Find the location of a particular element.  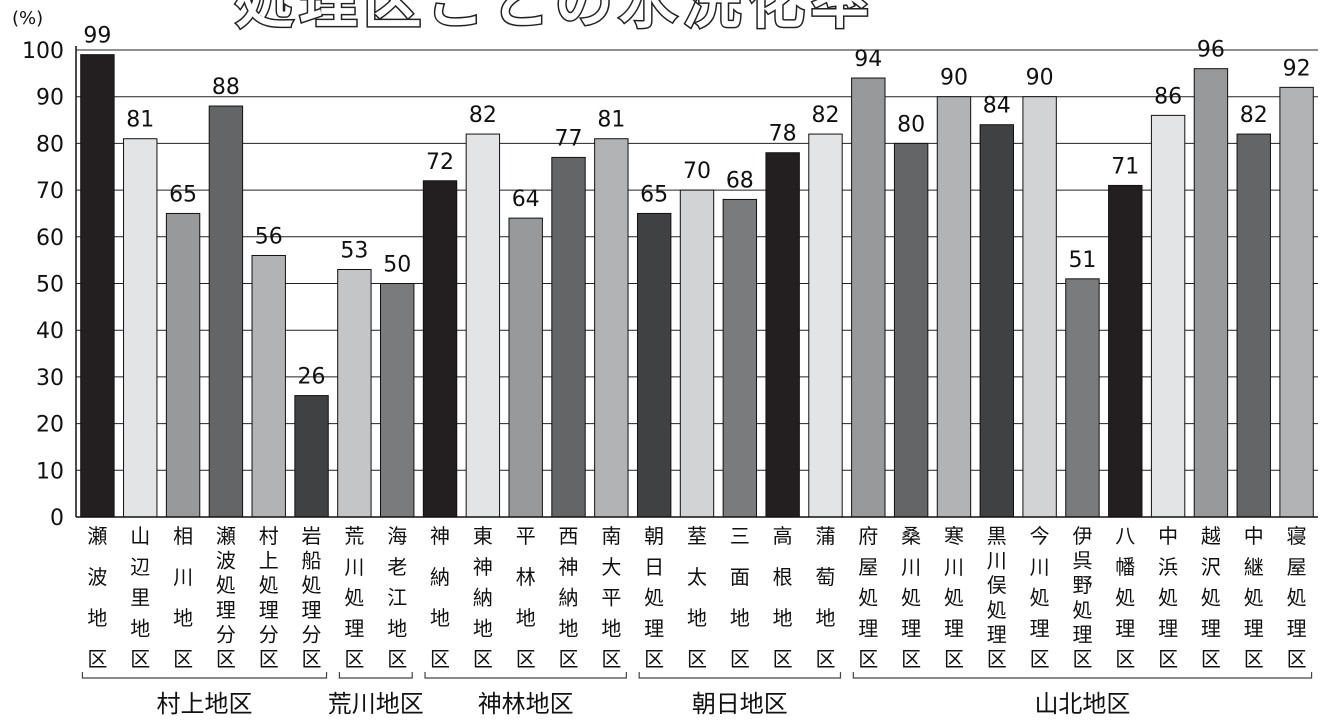

category-label: 村上処理分区 is located at coordinates (269, 597).